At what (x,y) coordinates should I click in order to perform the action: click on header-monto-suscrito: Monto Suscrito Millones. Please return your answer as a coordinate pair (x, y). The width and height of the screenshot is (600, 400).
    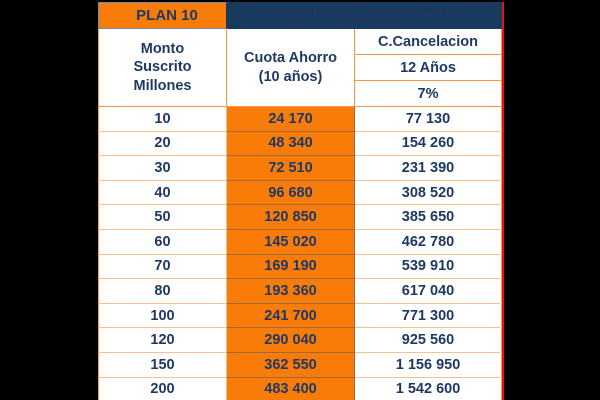
    Looking at the image, I should click on (162, 67).